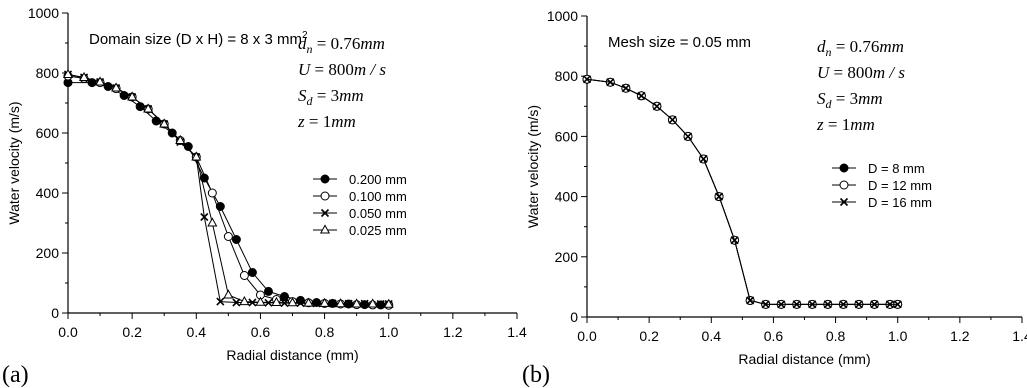 This screenshot has width=1027, height=388. I want to click on legend-entry: 0.200 mm, so click(360, 179).